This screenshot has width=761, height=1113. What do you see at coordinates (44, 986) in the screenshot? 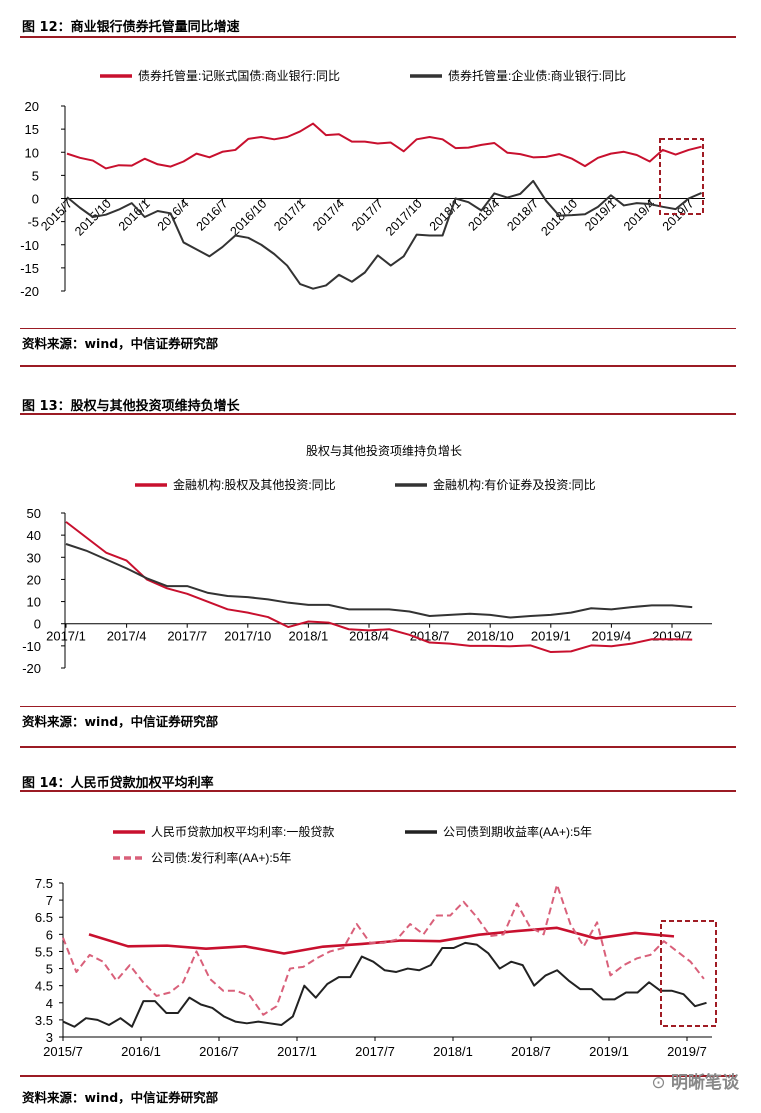
I see `y-tick-label: 4.5` at bounding box center [44, 986].